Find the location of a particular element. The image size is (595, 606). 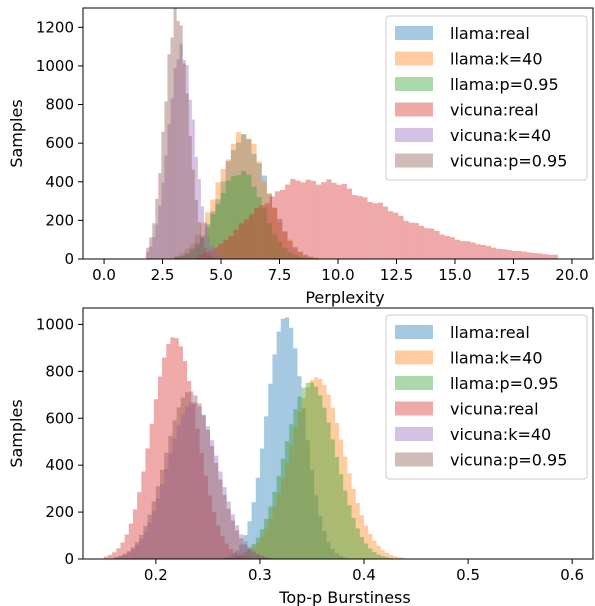

x-tick-label: 20.0 is located at coordinates (571, 275).